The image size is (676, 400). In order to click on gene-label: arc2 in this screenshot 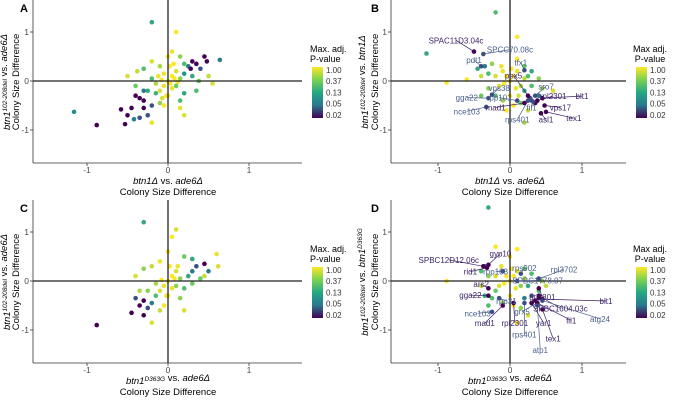, I will do `click(481, 284)`.